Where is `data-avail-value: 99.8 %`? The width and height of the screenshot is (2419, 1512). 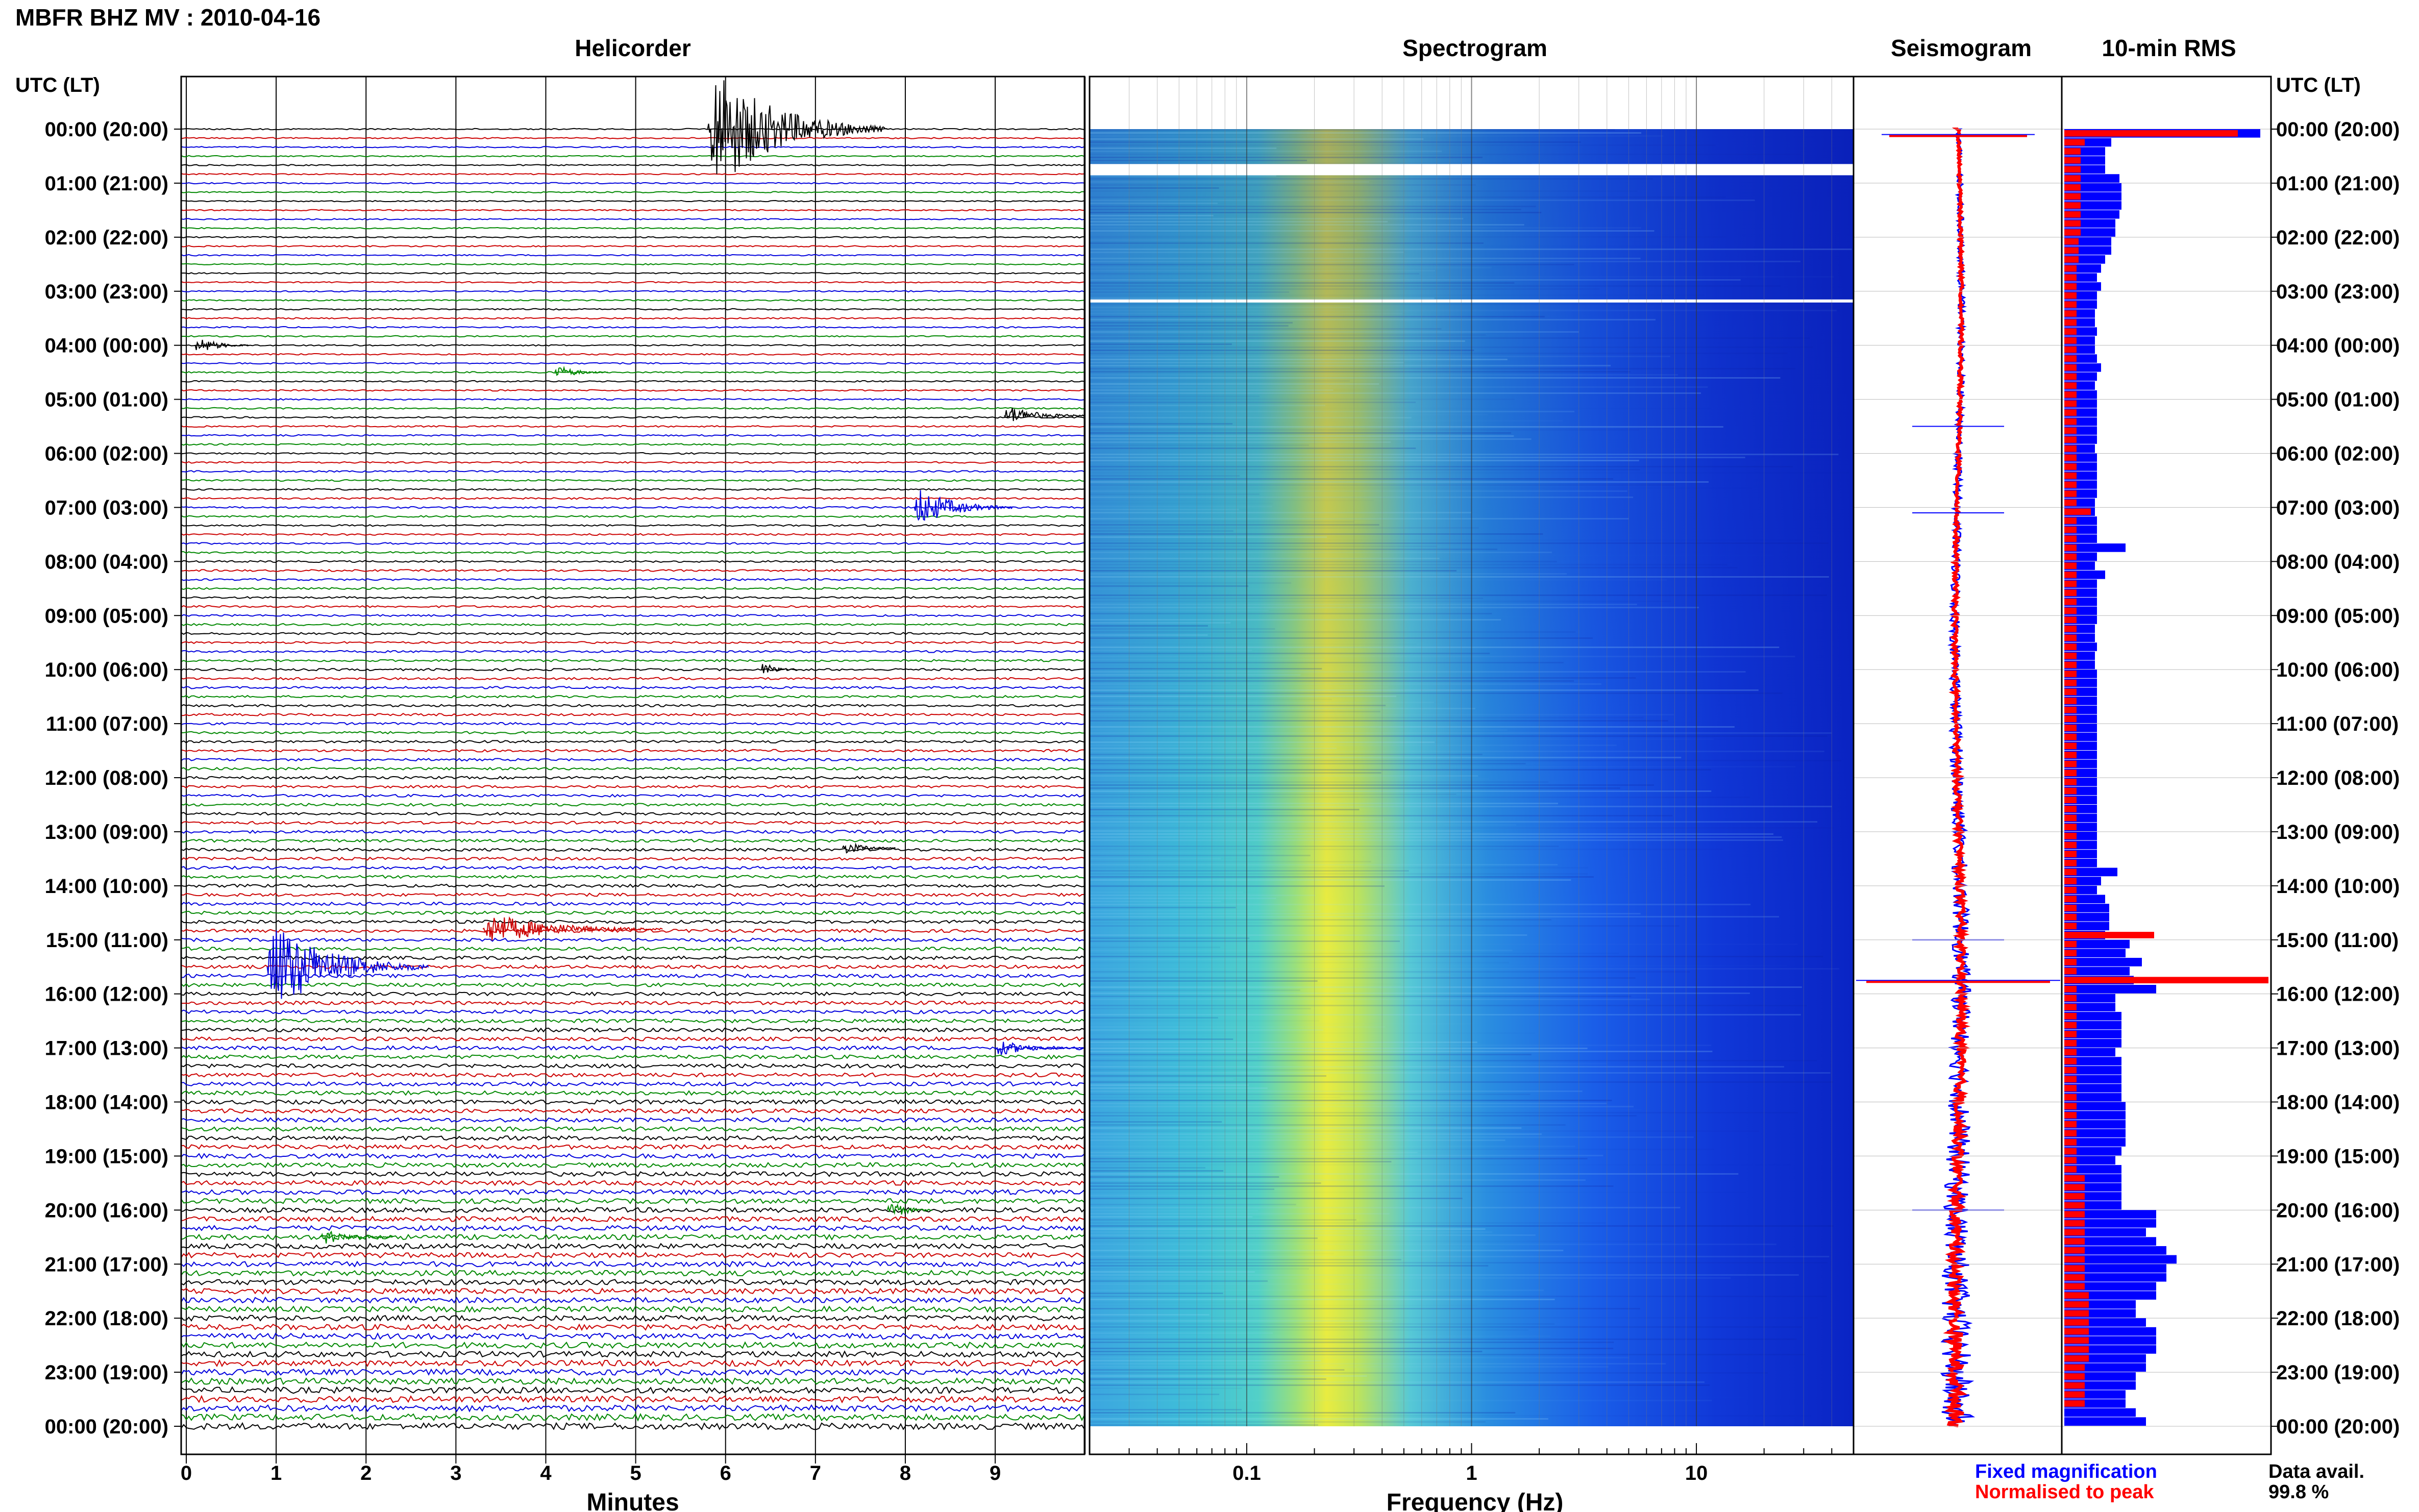
data-avail-value: 99.8 % is located at coordinates (2298, 1492).